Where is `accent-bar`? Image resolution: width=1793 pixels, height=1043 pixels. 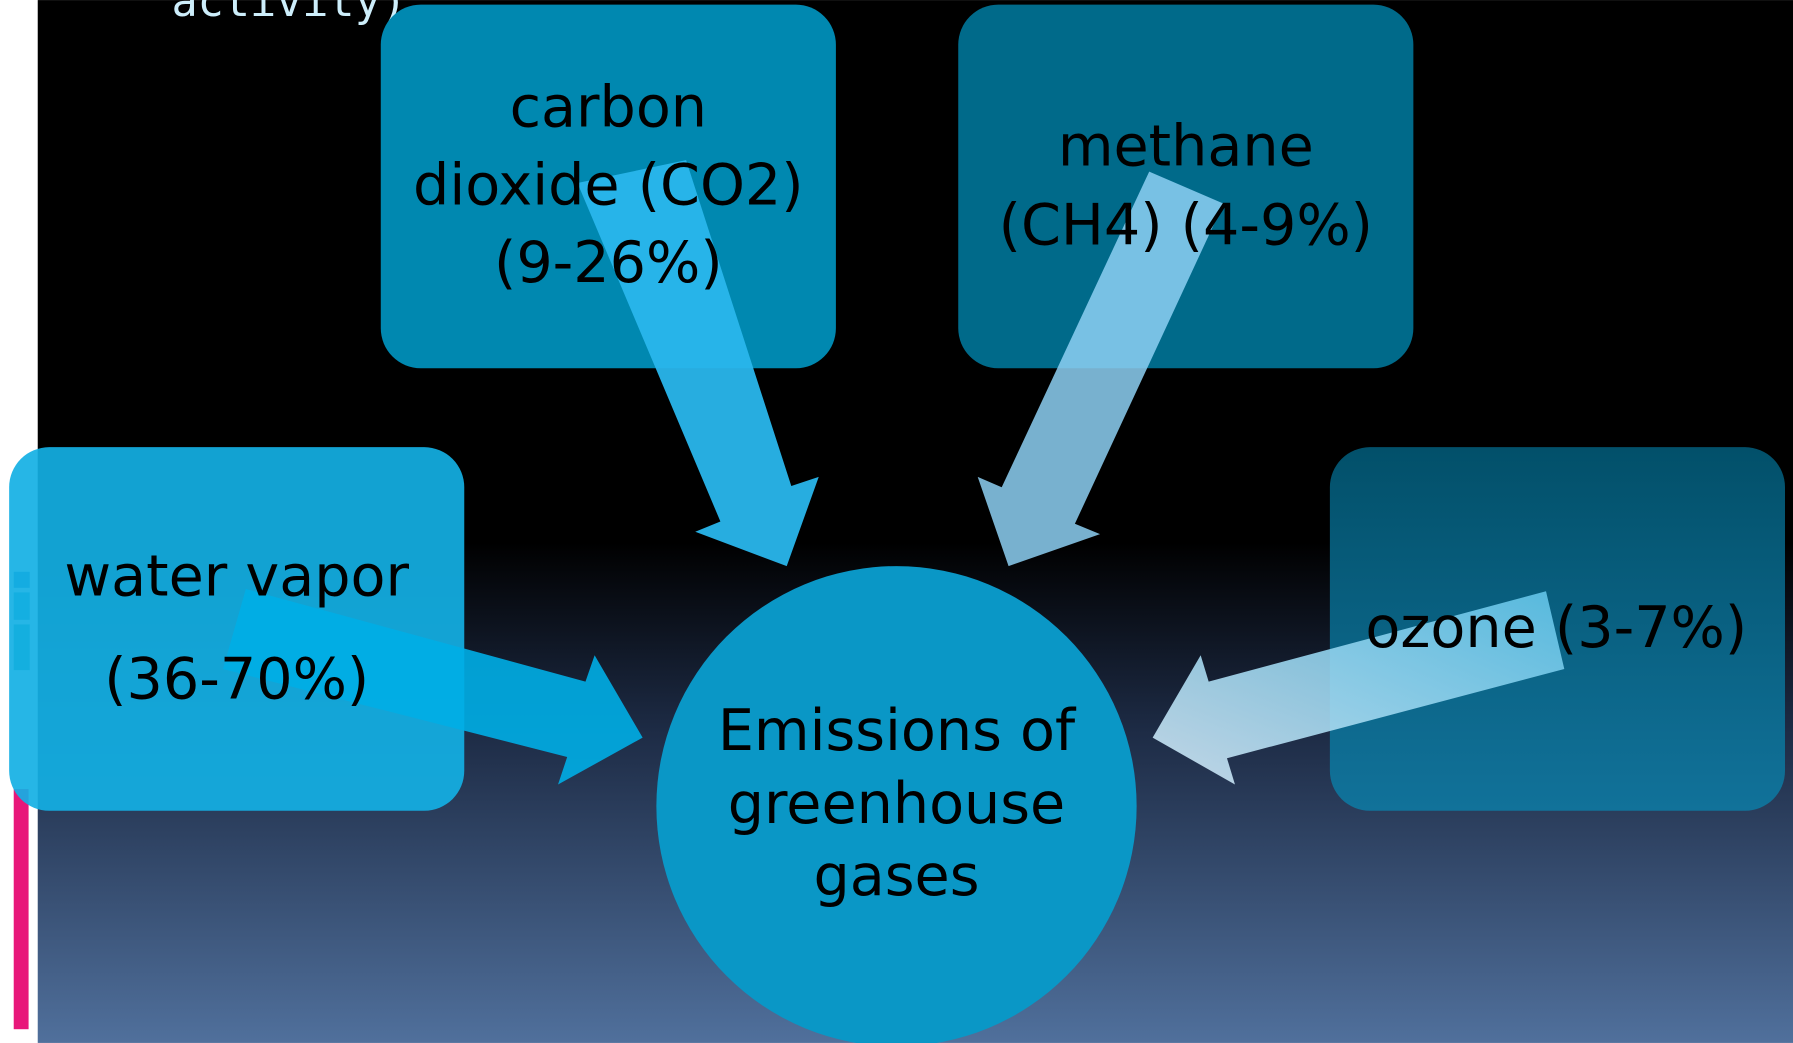
accent-bar is located at coordinates (21, 909).